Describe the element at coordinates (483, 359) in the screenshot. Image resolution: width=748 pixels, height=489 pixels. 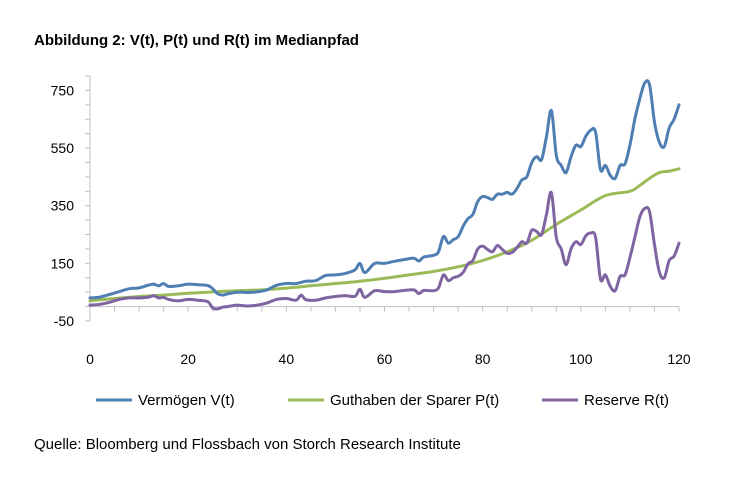
I see `x-tick-label: 80` at that location.